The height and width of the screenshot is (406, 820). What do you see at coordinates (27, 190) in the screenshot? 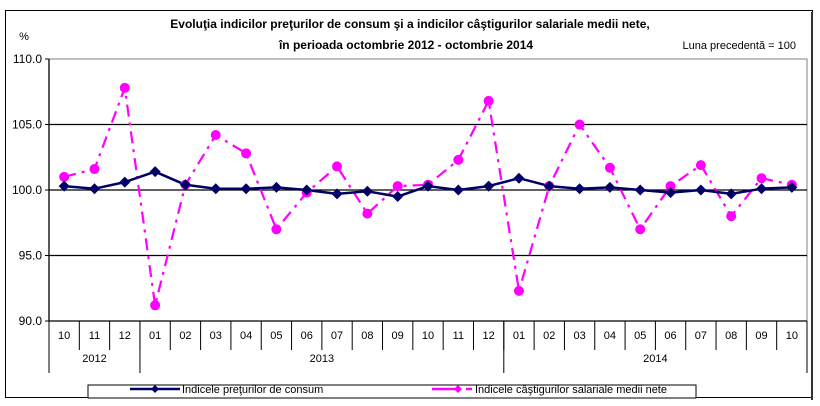
I see `y-tick-label: 100.0` at bounding box center [27, 190].